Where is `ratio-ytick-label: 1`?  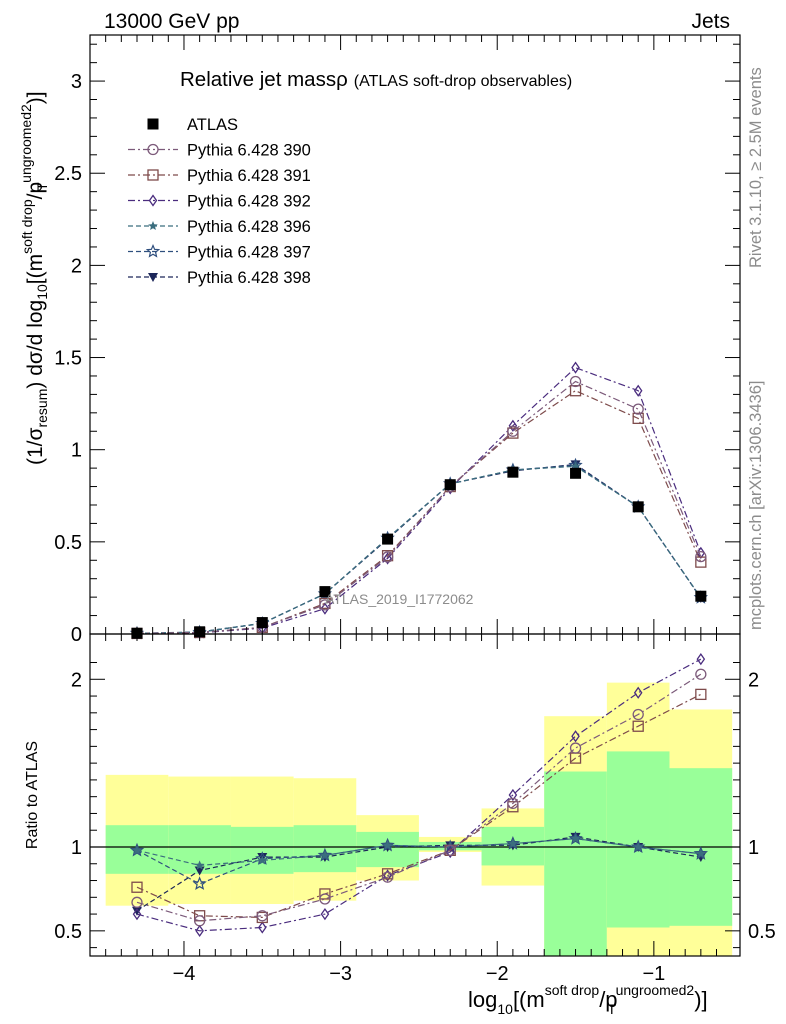
ratio-ytick-label: 1 is located at coordinates (76, 848).